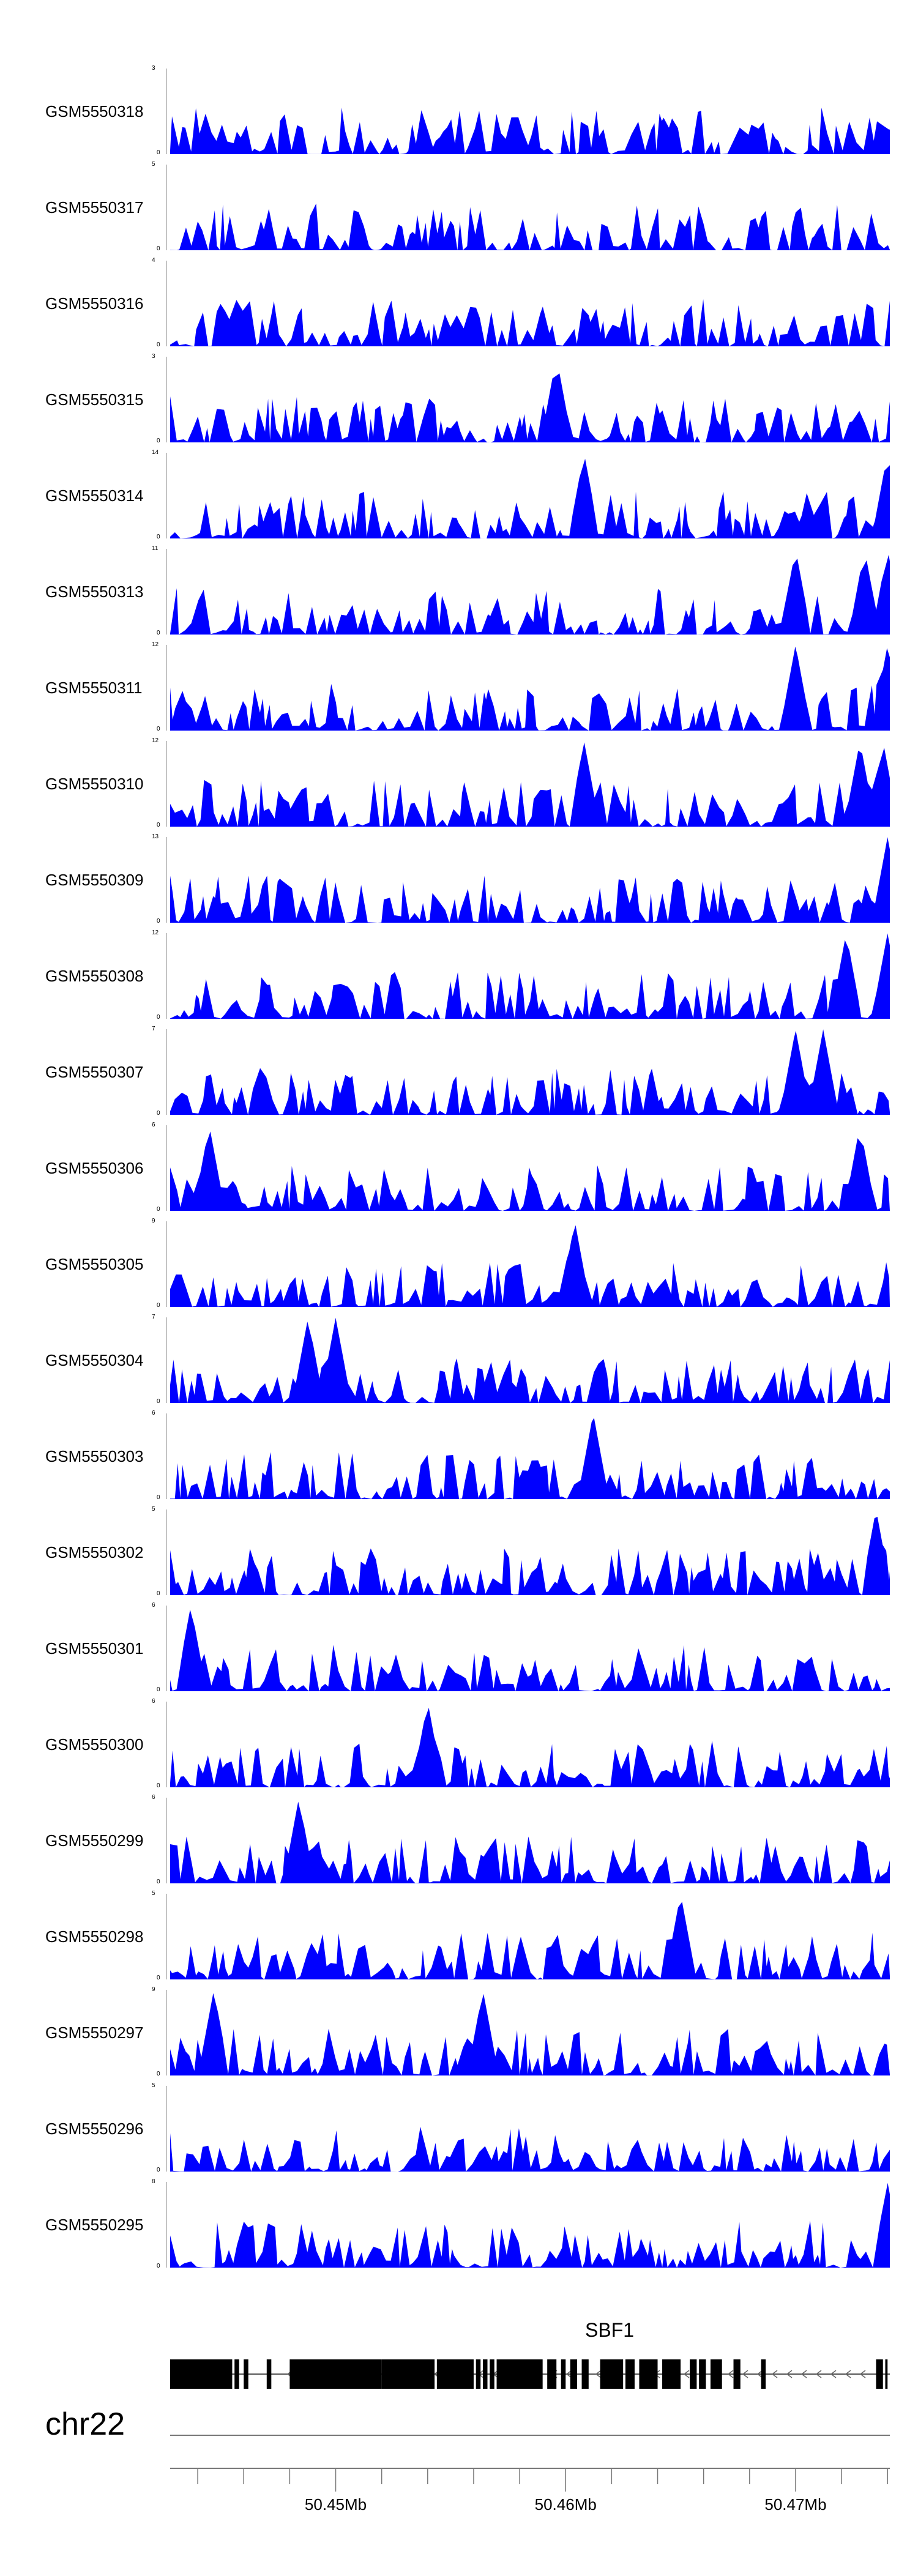  I want to click on track-label: GSM5550308, so click(94, 976).